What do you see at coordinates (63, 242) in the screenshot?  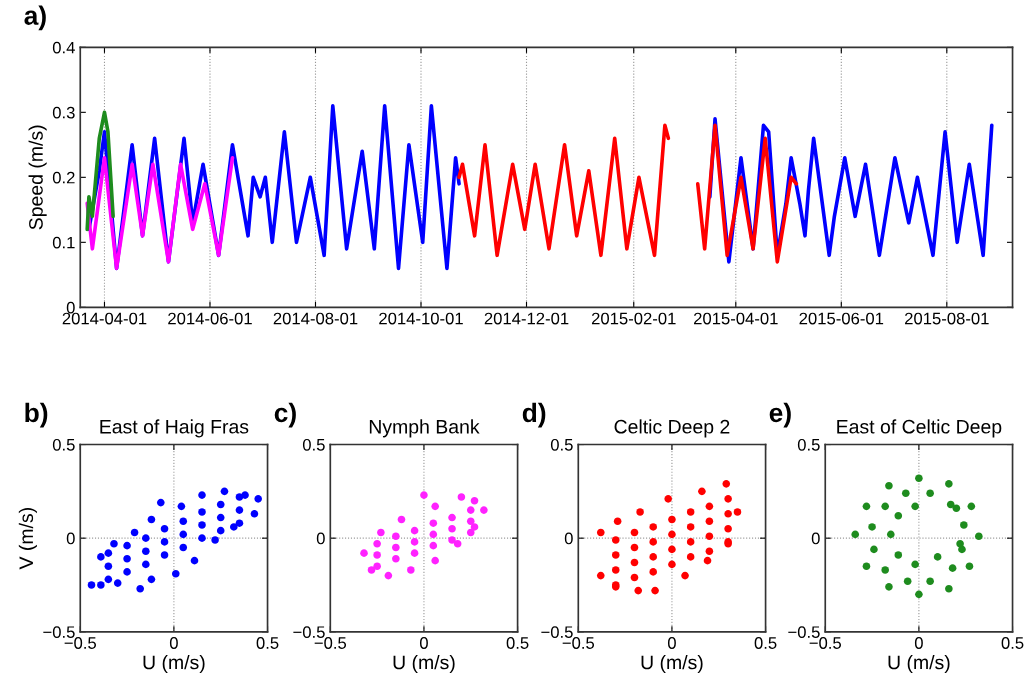 I see `y-tick-label: 0.1` at bounding box center [63, 242].